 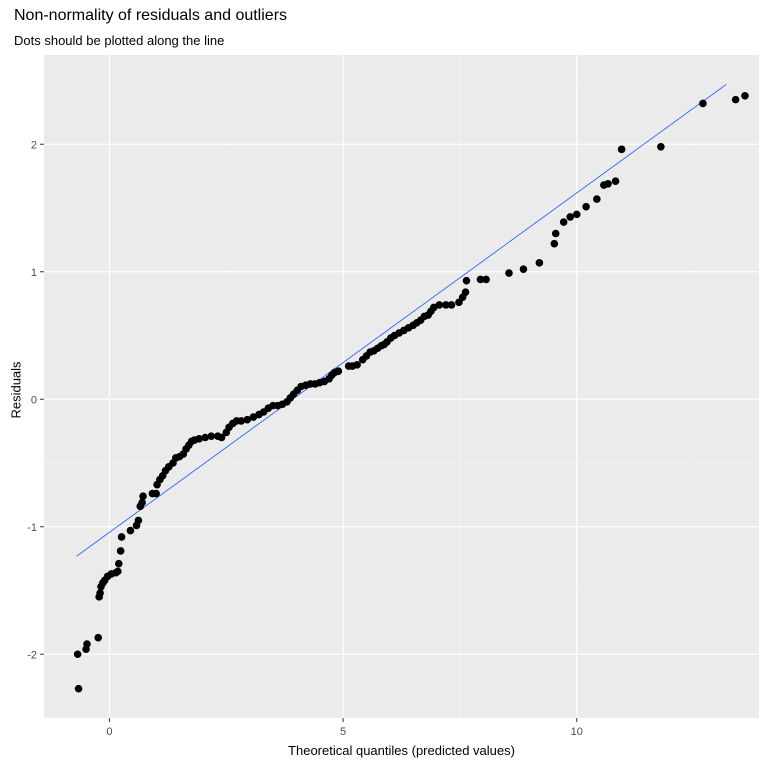 What do you see at coordinates (343, 732) in the screenshot?
I see `x-tick-label: 5` at bounding box center [343, 732].